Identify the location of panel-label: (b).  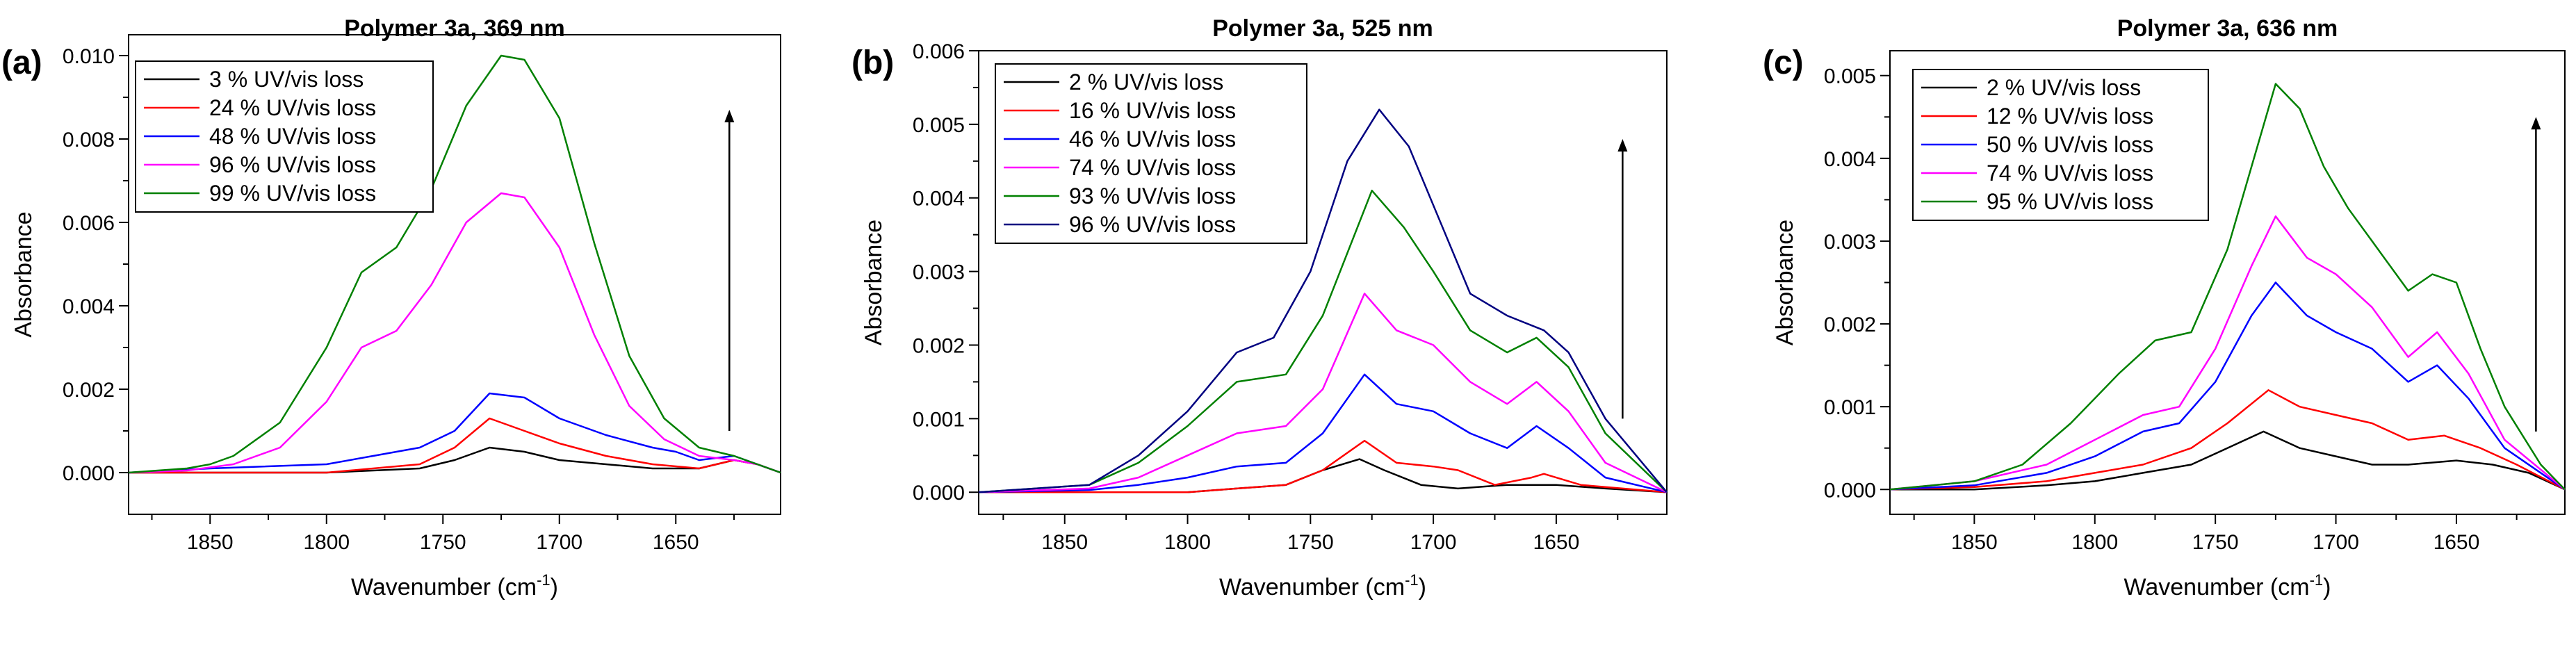
(873, 63).